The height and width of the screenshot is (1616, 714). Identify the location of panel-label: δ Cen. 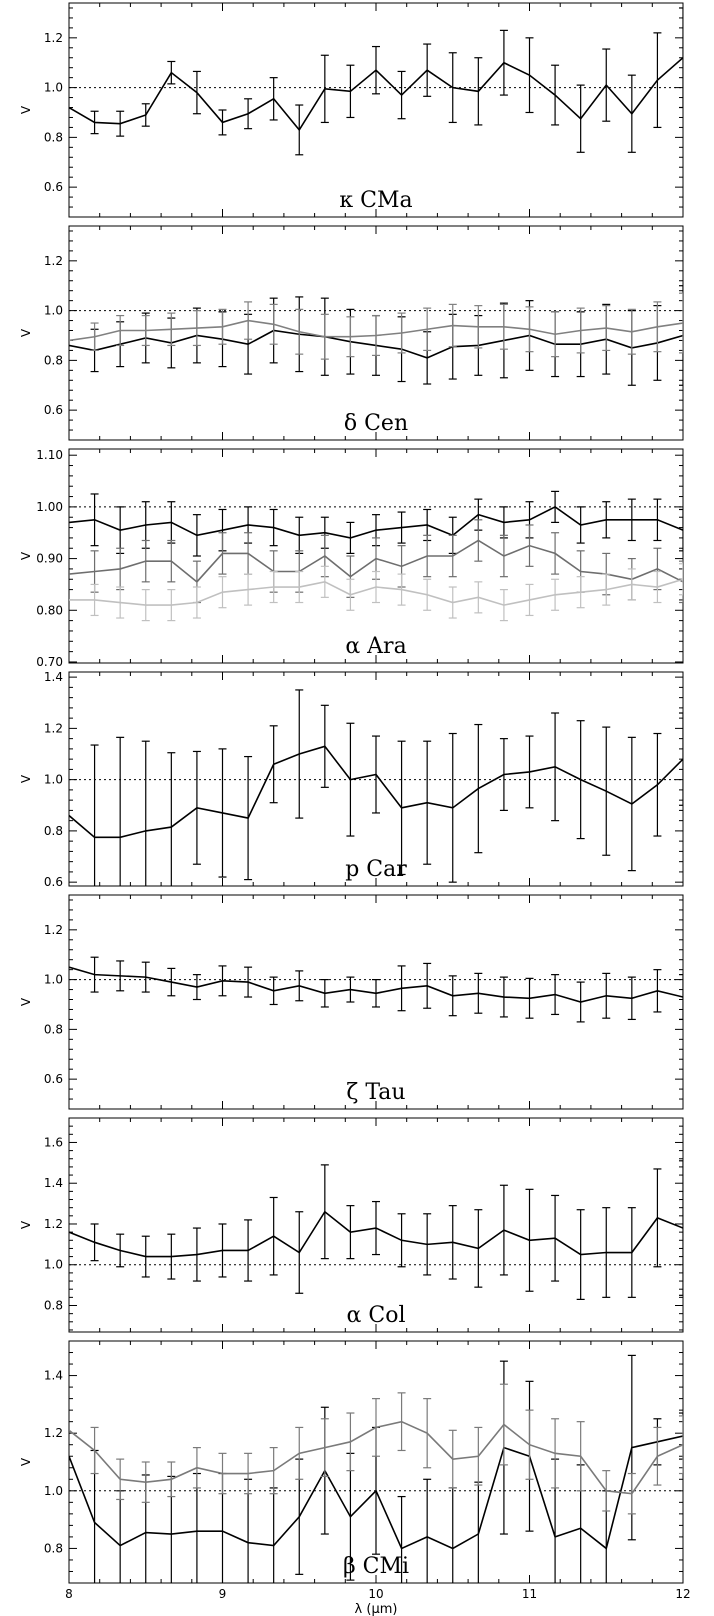
(376, 423).